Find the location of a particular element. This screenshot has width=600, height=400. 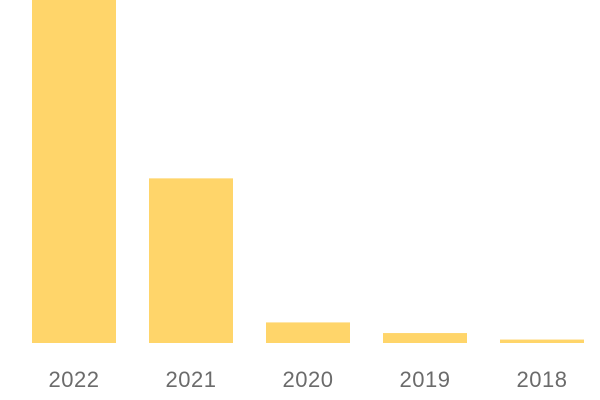

x-tick-label-2021: 2021 is located at coordinates (191, 379).